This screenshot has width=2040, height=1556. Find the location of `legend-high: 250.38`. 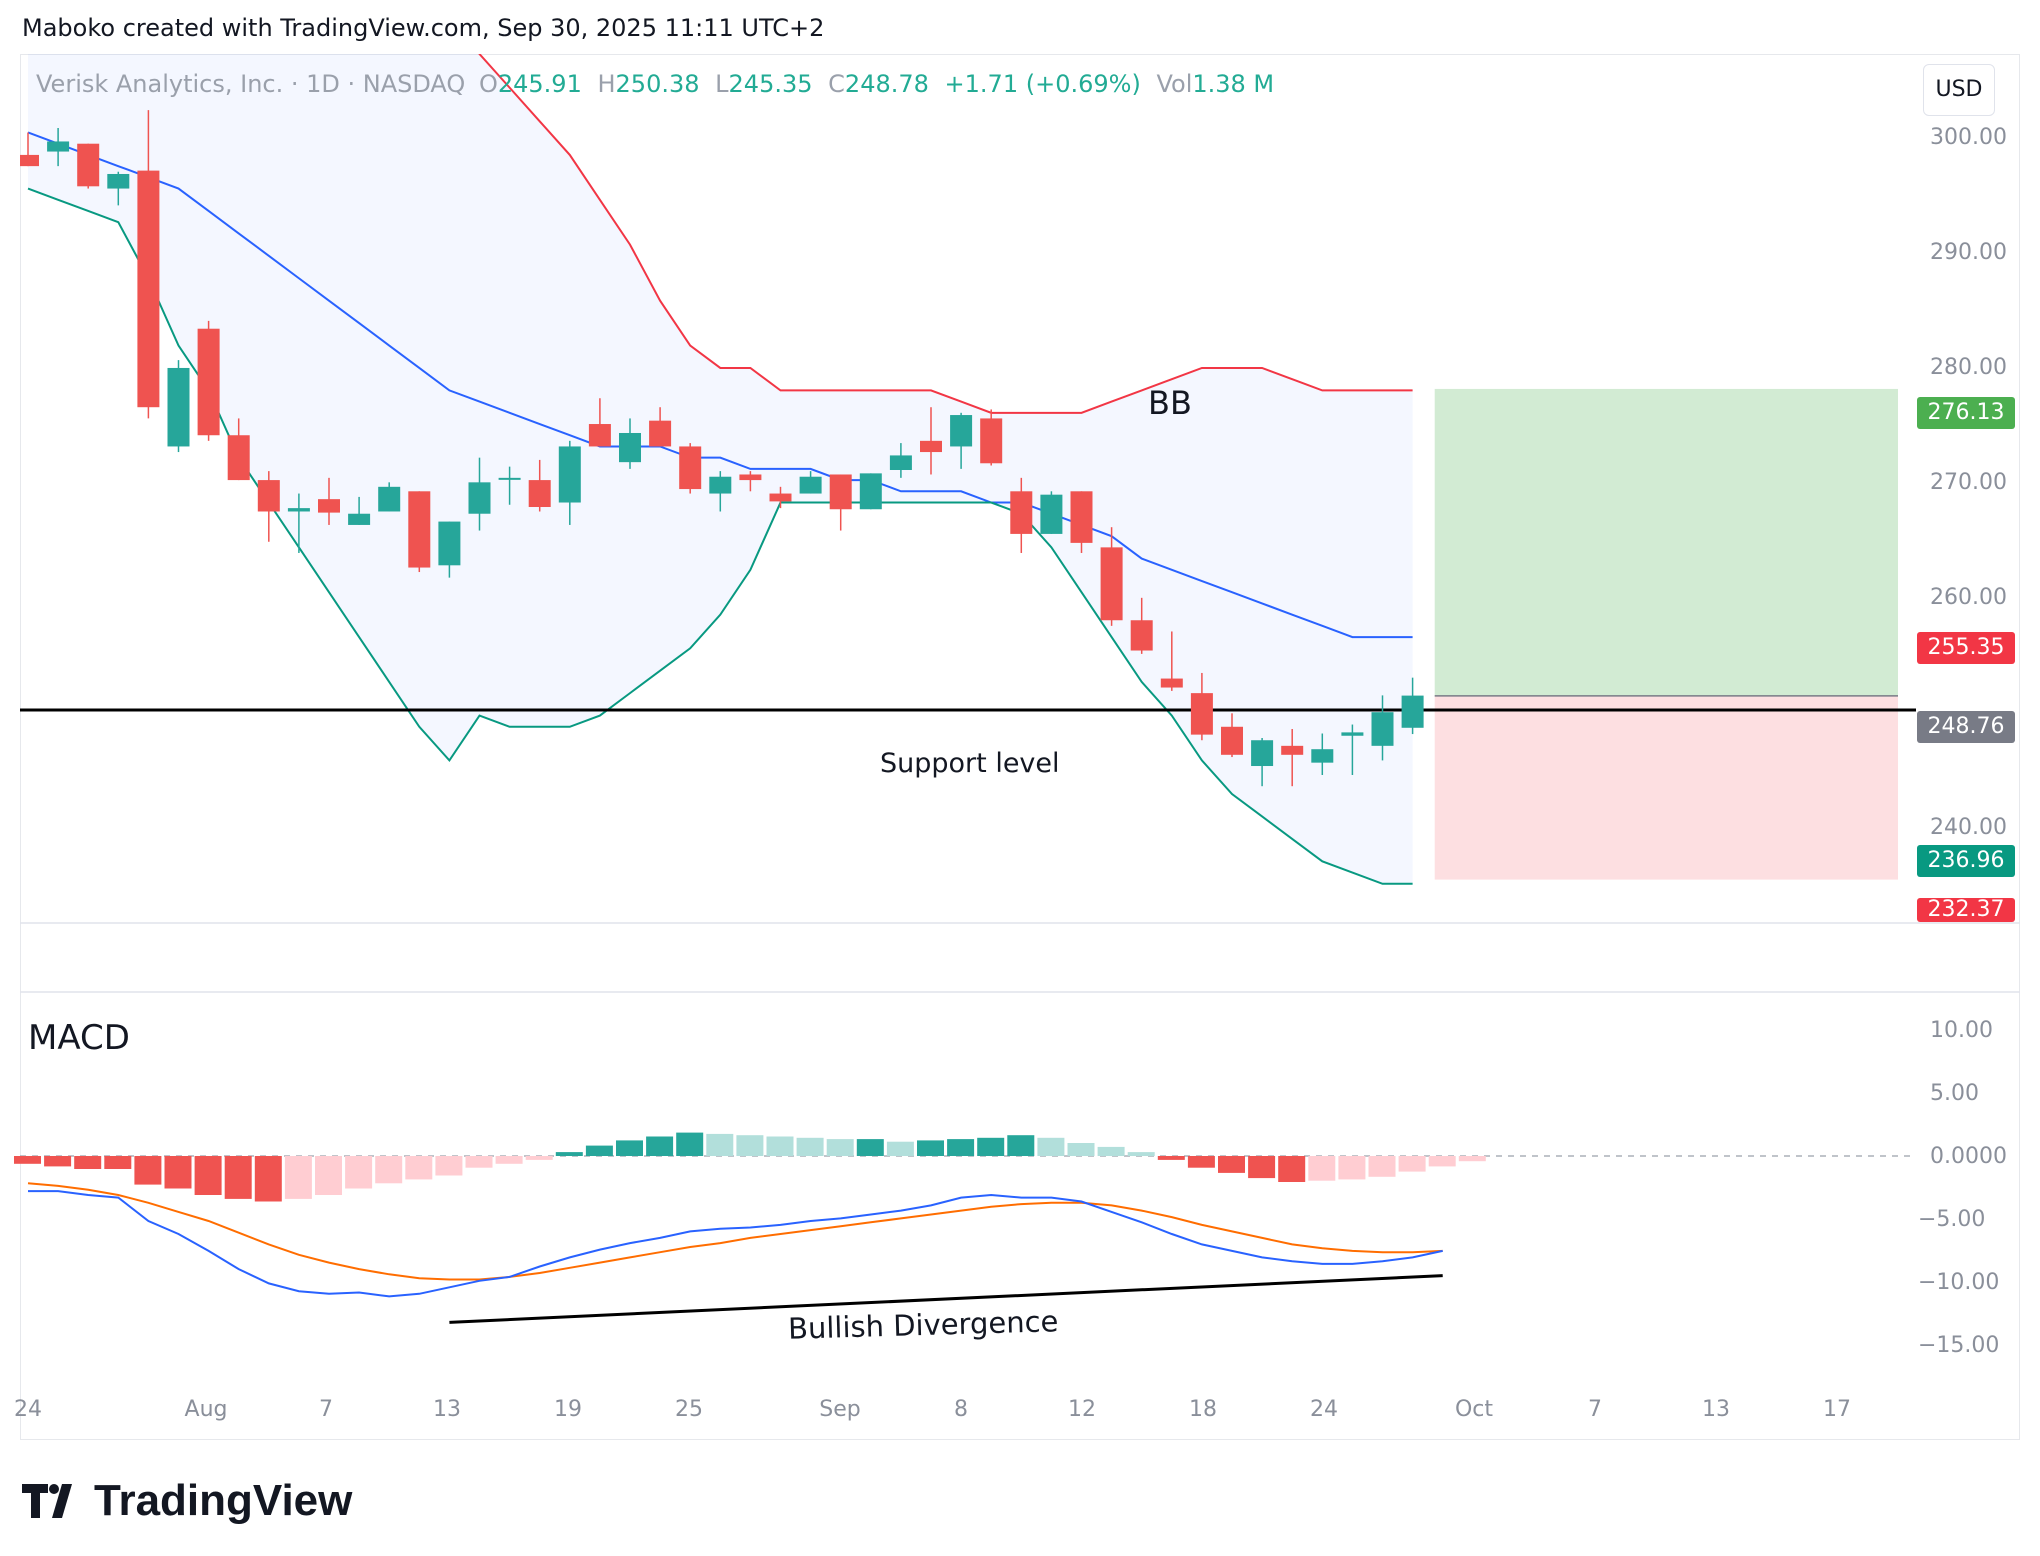

legend-high: 250.38 is located at coordinates (657, 84).